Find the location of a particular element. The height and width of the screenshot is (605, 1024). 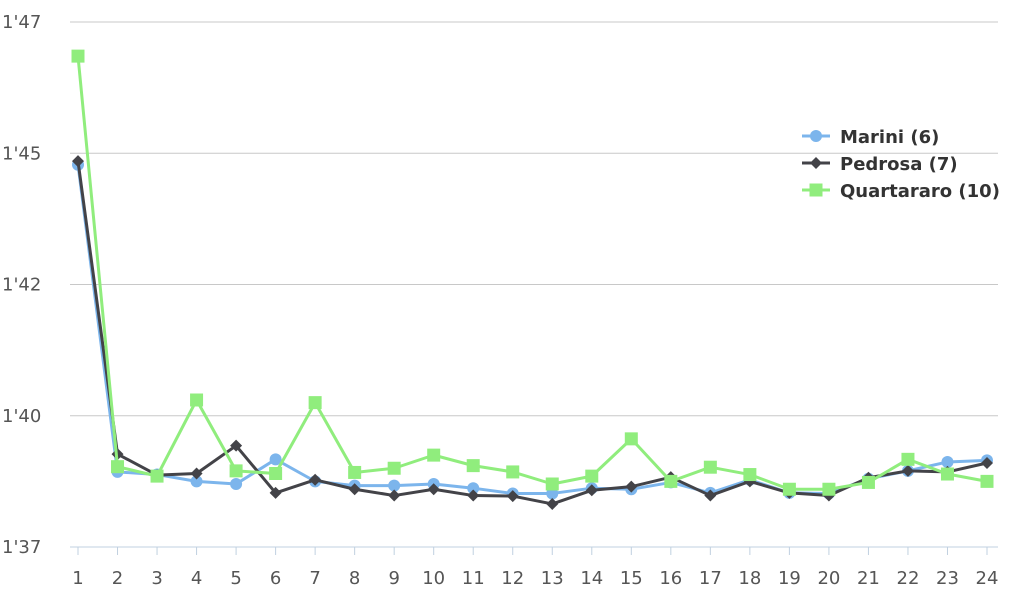

x-tick-label: 10 is located at coordinates (433, 578).